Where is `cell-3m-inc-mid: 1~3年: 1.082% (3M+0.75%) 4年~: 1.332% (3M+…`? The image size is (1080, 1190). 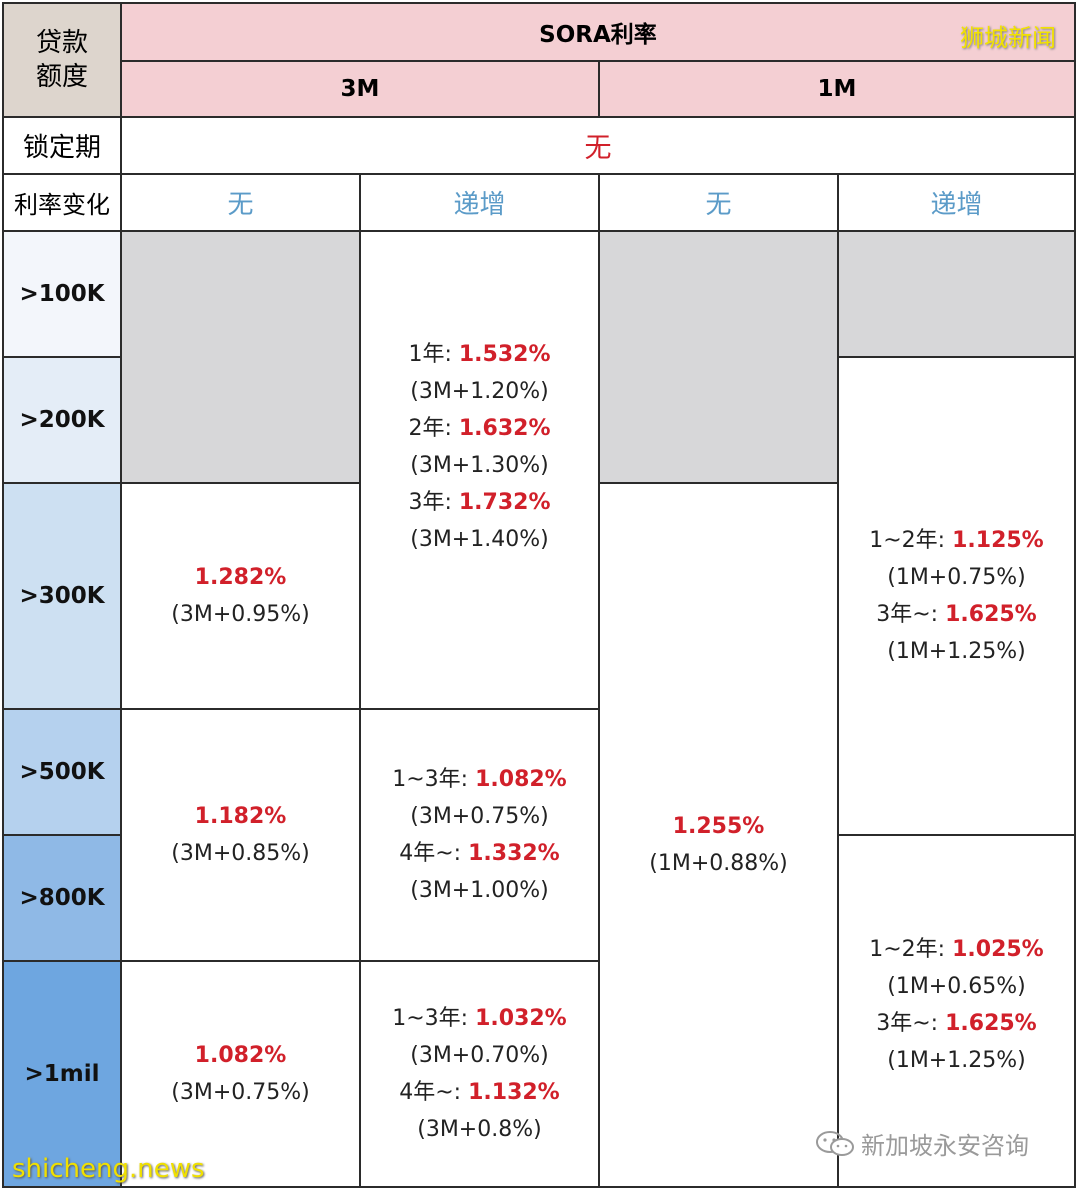
cell-3m-inc-mid: 1~3年: 1.082% (3M+0.75%) 4年~: 1.332% (3M+… is located at coordinates (479, 835).